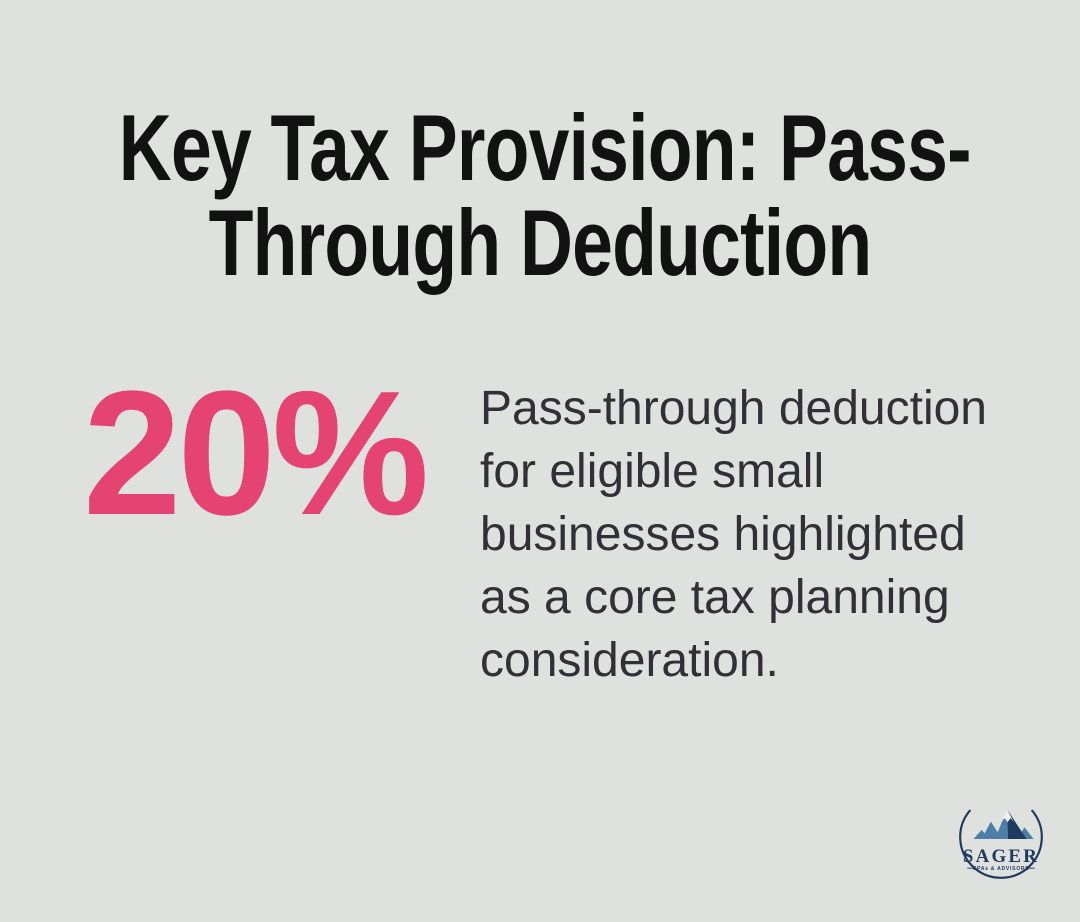 This screenshot has height=922, width=1080. I want to click on stat-value: 20%, so click(256, 453).